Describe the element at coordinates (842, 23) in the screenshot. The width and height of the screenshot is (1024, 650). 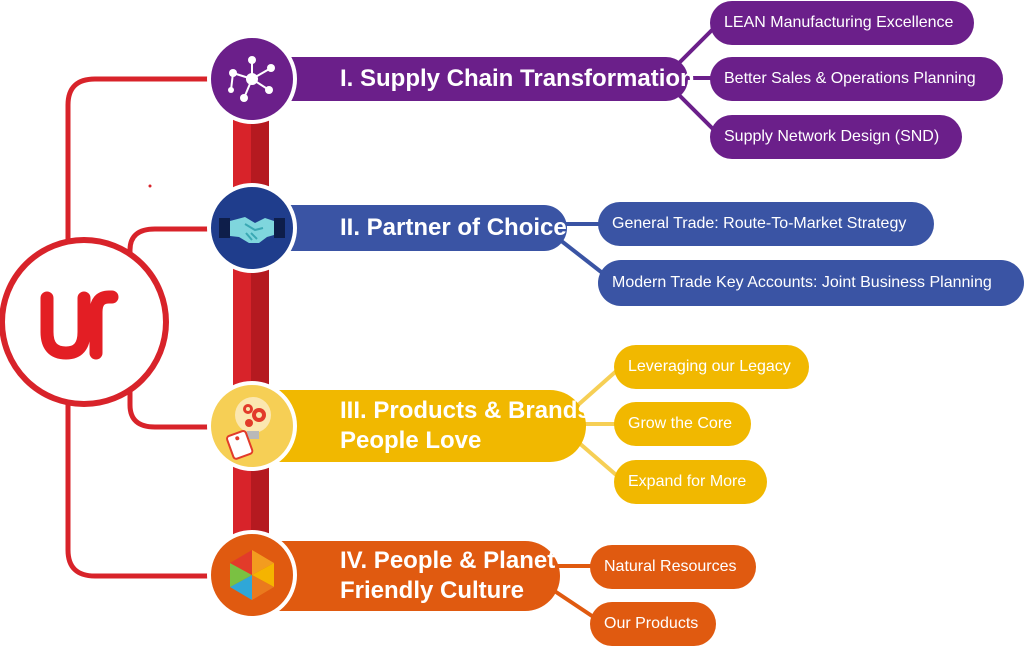
I see `item-lean-manufacturing: LEAN Manufacturing Excellence` at that location.